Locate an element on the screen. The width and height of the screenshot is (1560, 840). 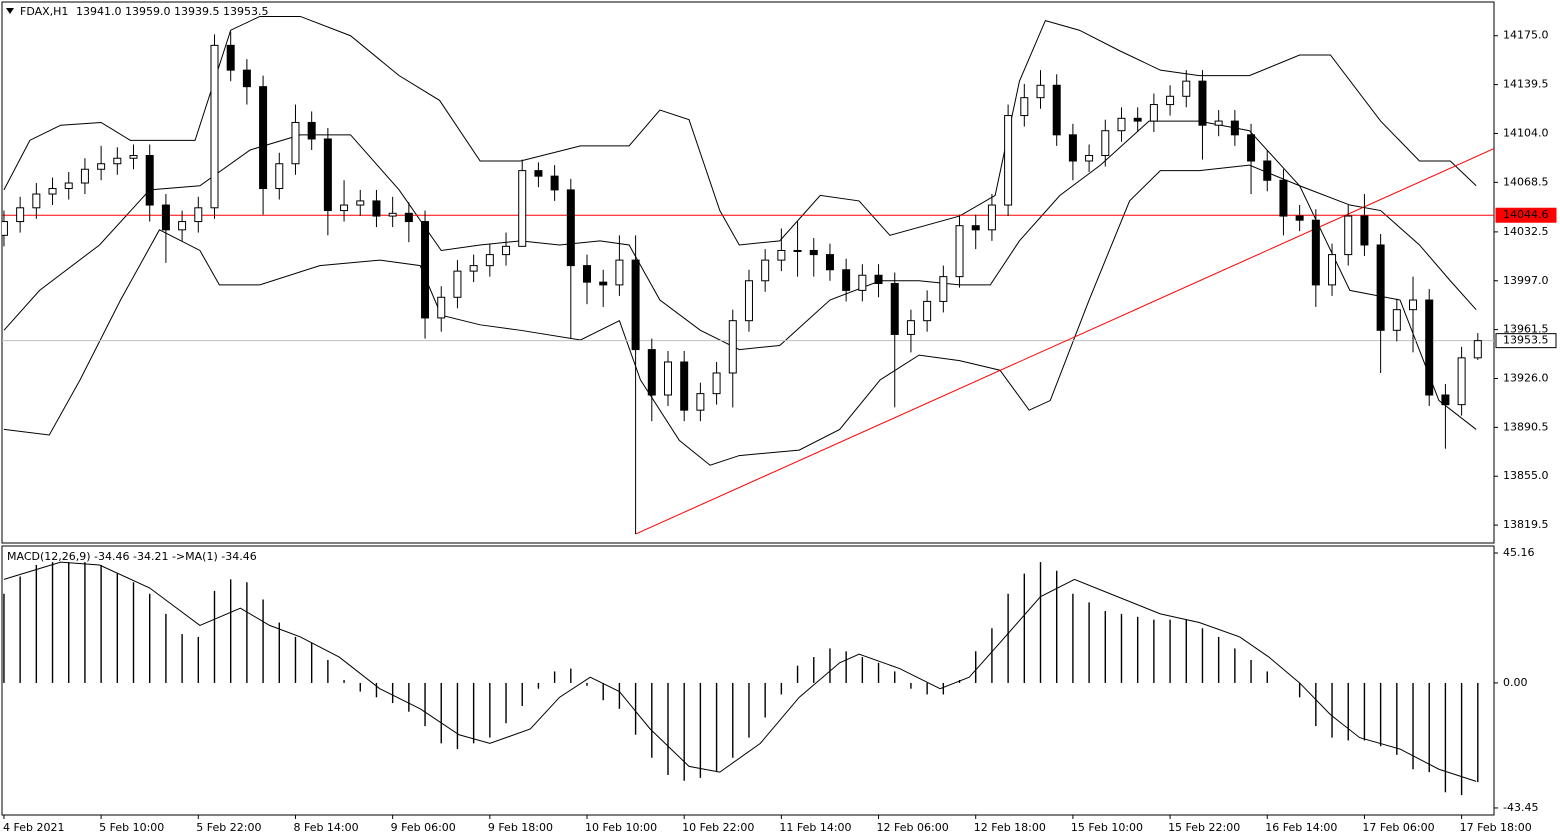
x-tick-label: 15 Feb 22:00 is located at coordinates (1204, 827).